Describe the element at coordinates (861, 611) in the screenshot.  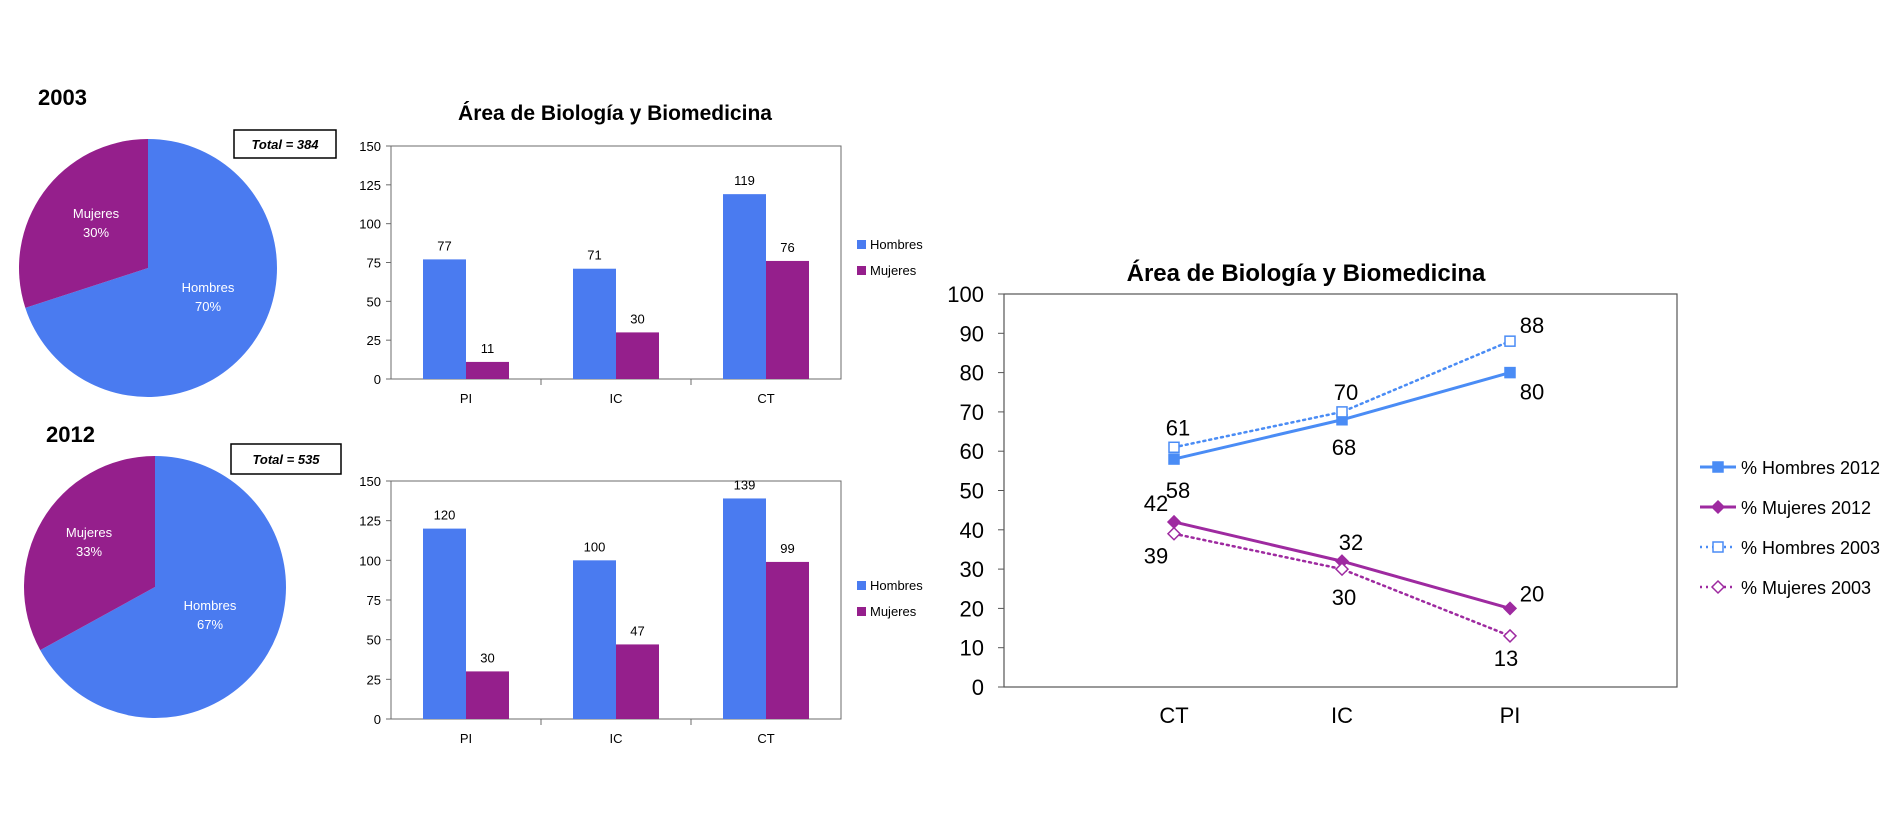
I see `legend-swatch-mujeres` at that location.